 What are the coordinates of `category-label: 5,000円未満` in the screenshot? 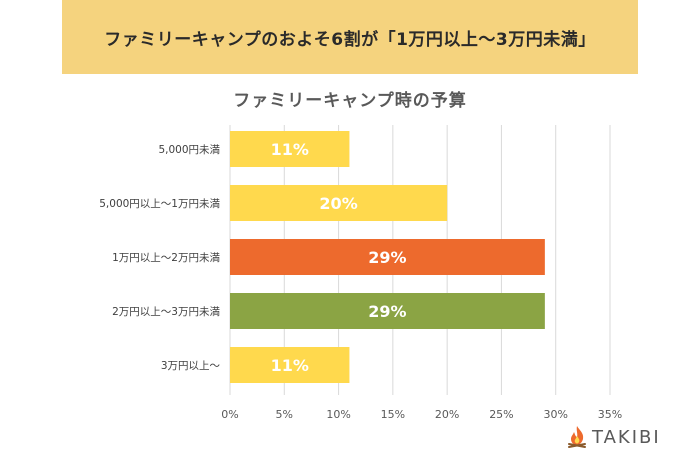 It's located at (189, 150).